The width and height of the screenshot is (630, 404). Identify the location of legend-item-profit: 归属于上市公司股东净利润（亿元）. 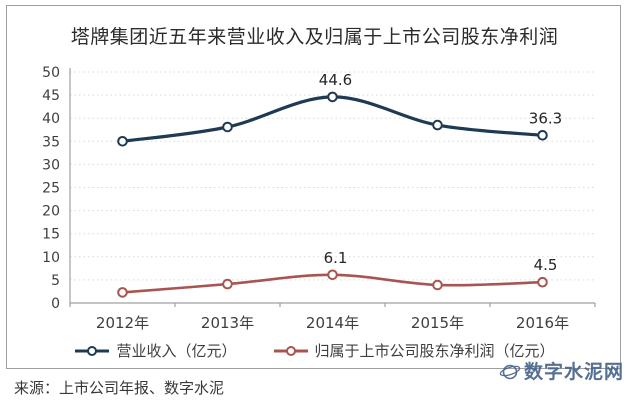
(414, 350).